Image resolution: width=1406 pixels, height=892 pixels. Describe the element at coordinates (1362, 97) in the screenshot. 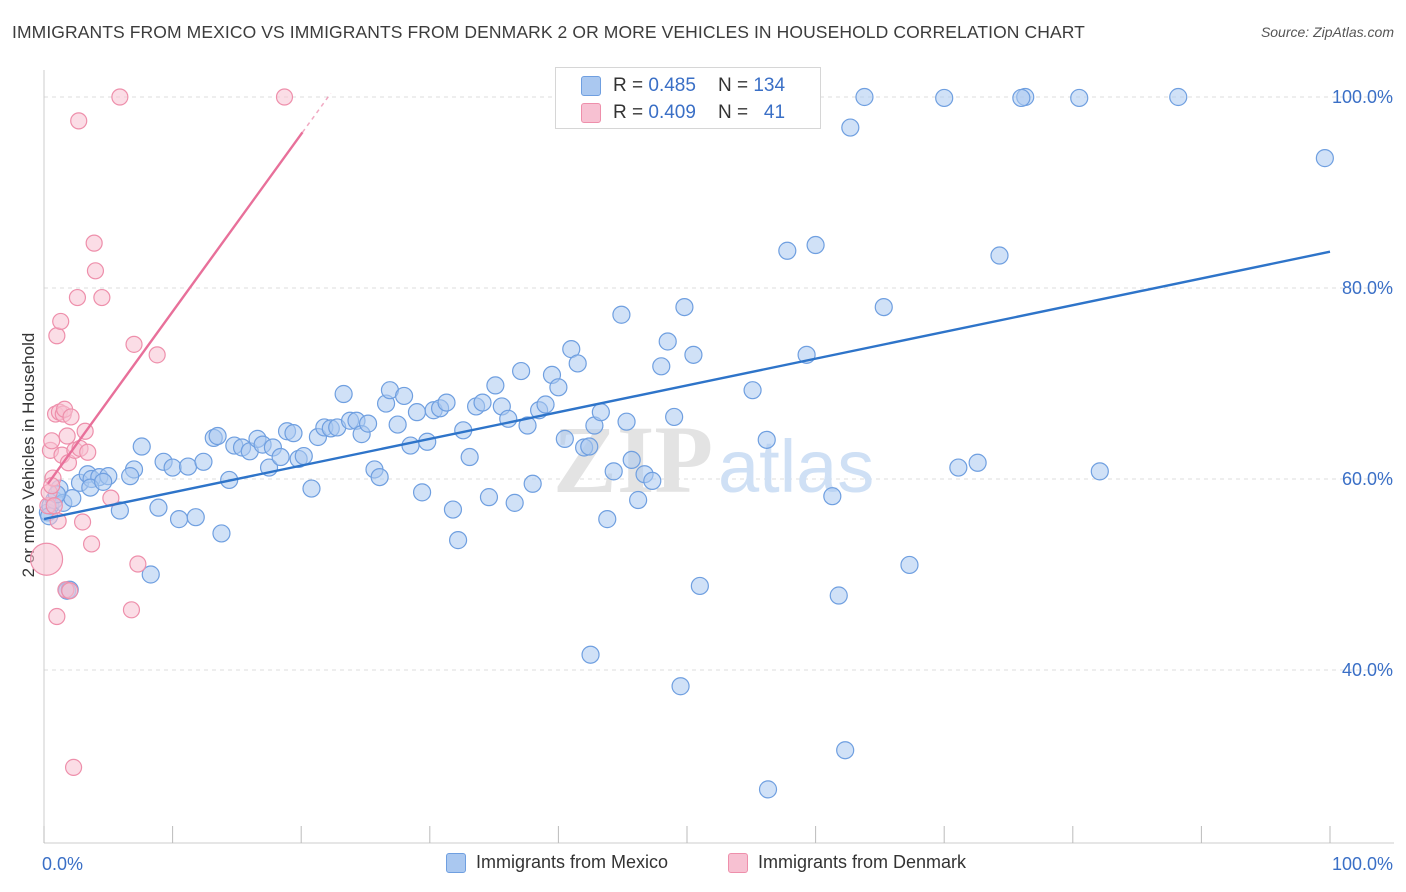

I see `y-tick-label: 100.0%` at that location.